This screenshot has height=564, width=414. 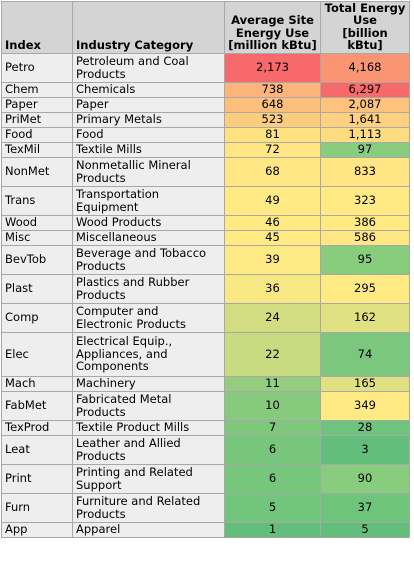 I want to click on index-cell: Comp, so click(x=37, y=317).